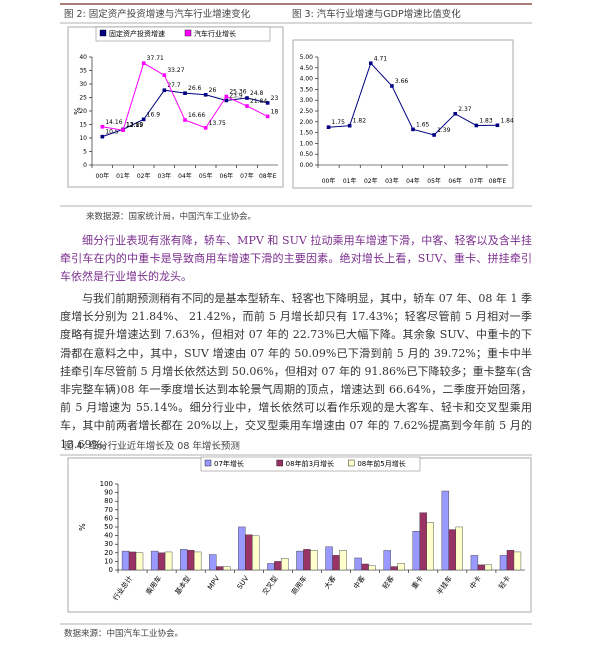 Image resolution: width=595 pixels, height=648 pixels. What do you see at coordinates (229, 463) in the screenshot?
I see `legend-label: 07年增长` at bounding box center [229, 463].